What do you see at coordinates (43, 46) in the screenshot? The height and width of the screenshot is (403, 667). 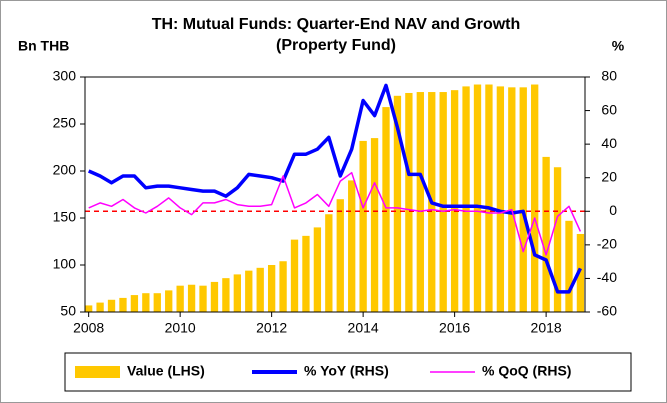 I see `y-axis-label: Bn THB` at bounding box center [43, 46].